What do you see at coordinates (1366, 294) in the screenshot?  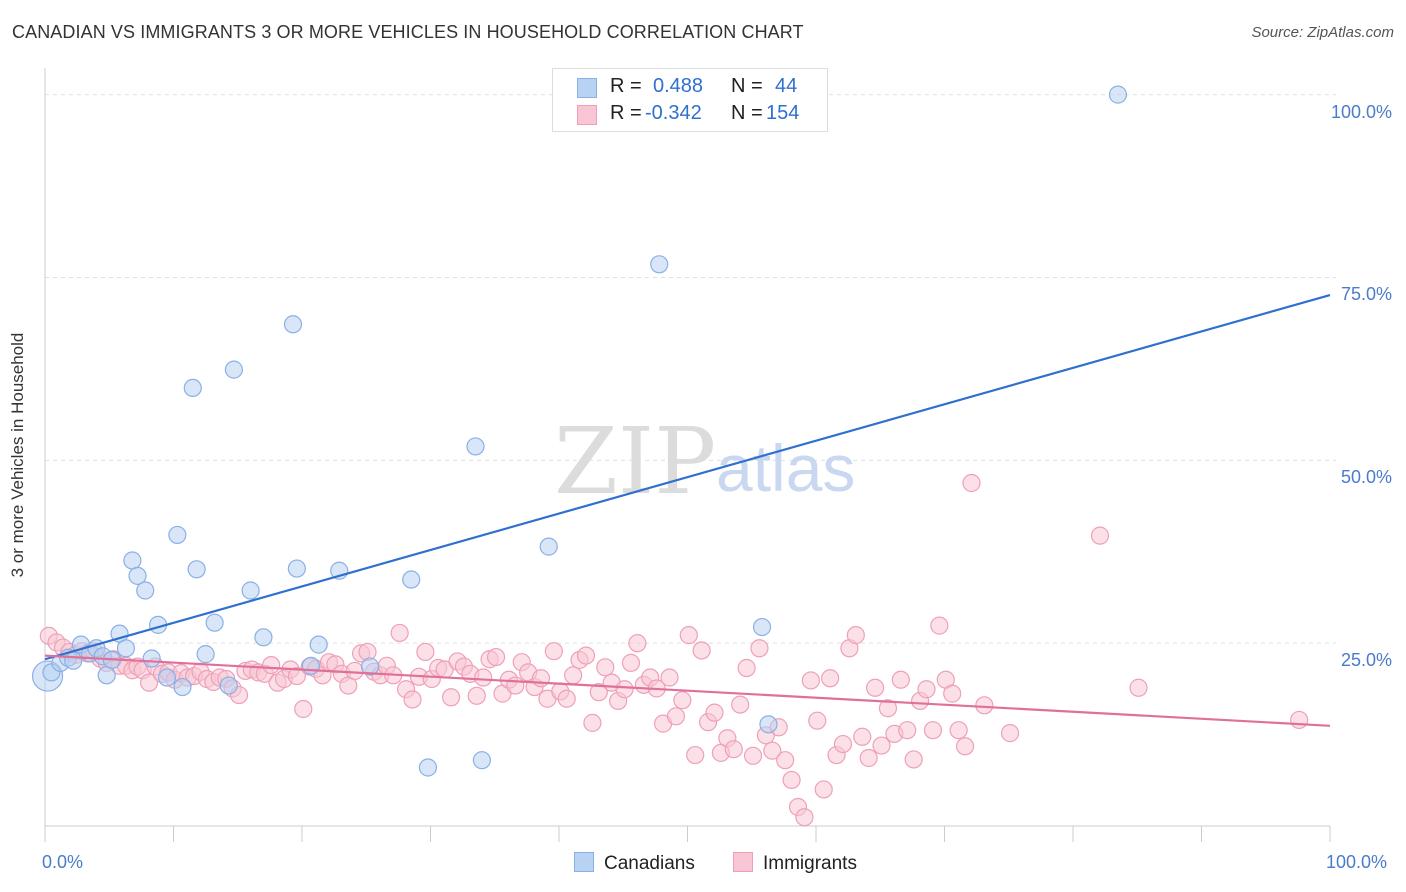 I see `y-tick-label: 75.0%` at bounding box center [1366, 294].